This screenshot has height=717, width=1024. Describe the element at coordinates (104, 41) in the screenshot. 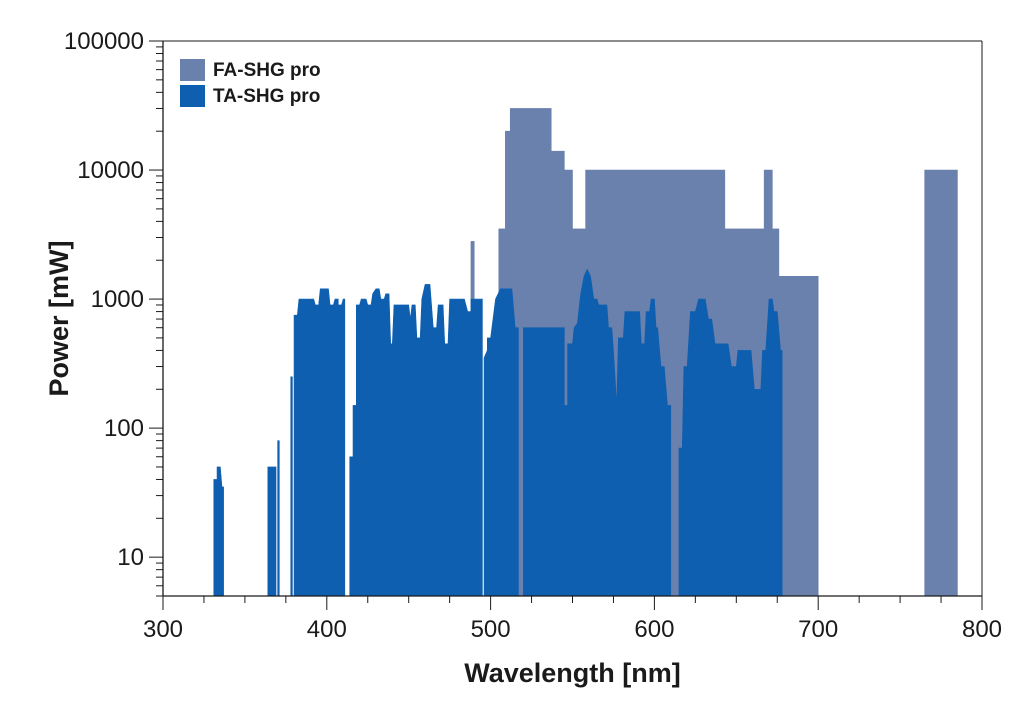

I see `y-tick-label: 100000` at that location.